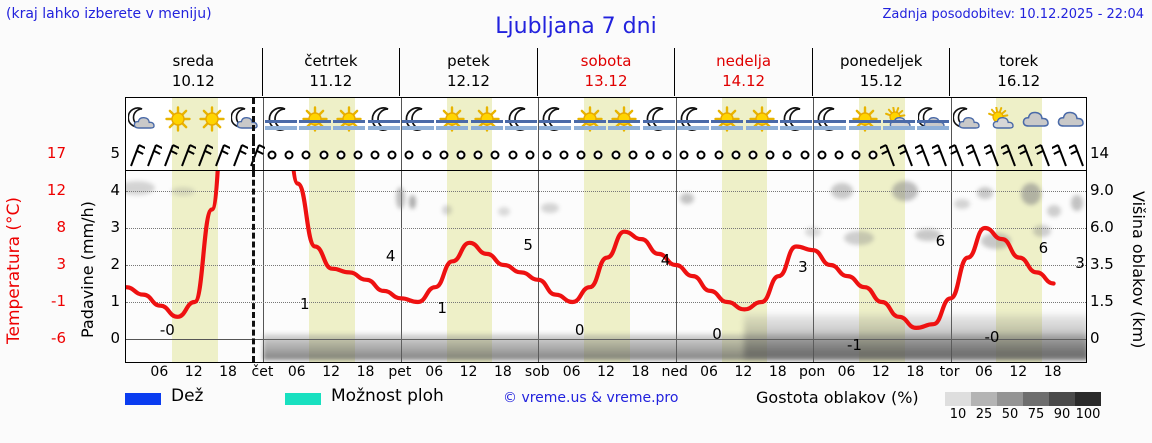  What do you see at coordinates (115, 227) in the screenshot?
I see `precipitation-tick-label: 3` at bounding box center [115, 227].